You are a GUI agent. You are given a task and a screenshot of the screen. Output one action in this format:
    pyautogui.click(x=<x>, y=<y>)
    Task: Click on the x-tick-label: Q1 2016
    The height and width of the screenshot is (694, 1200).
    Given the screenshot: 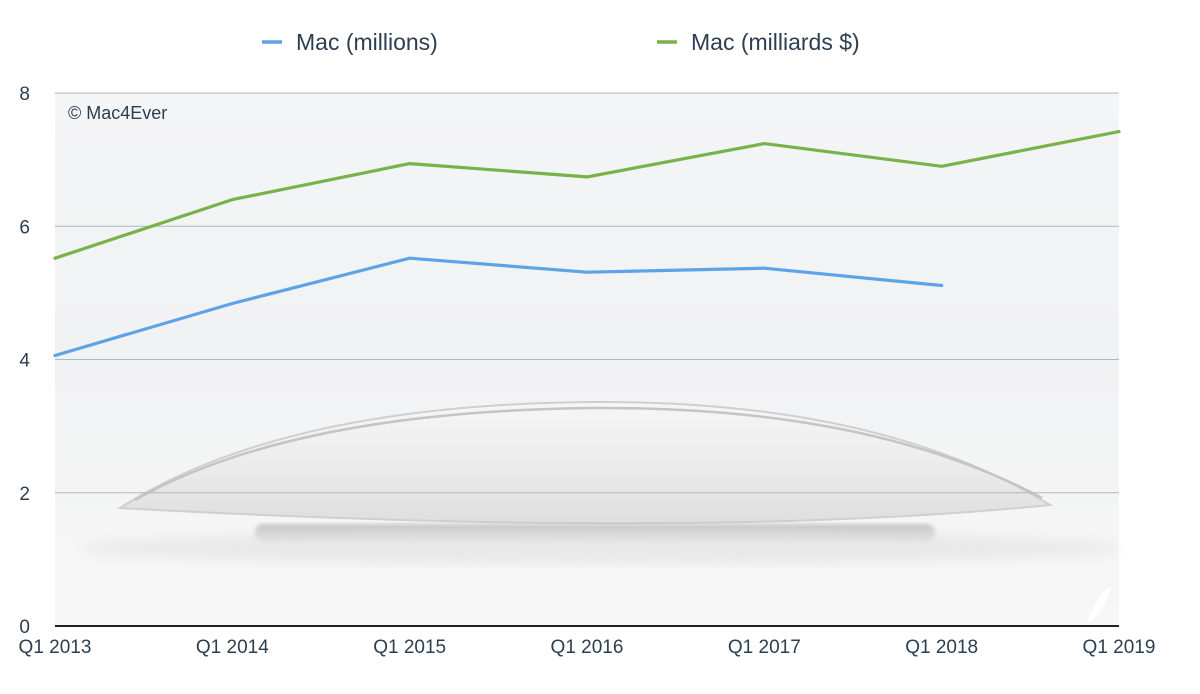 What is the action you would take?
    pyautogui.click(x=587, y=647)
    